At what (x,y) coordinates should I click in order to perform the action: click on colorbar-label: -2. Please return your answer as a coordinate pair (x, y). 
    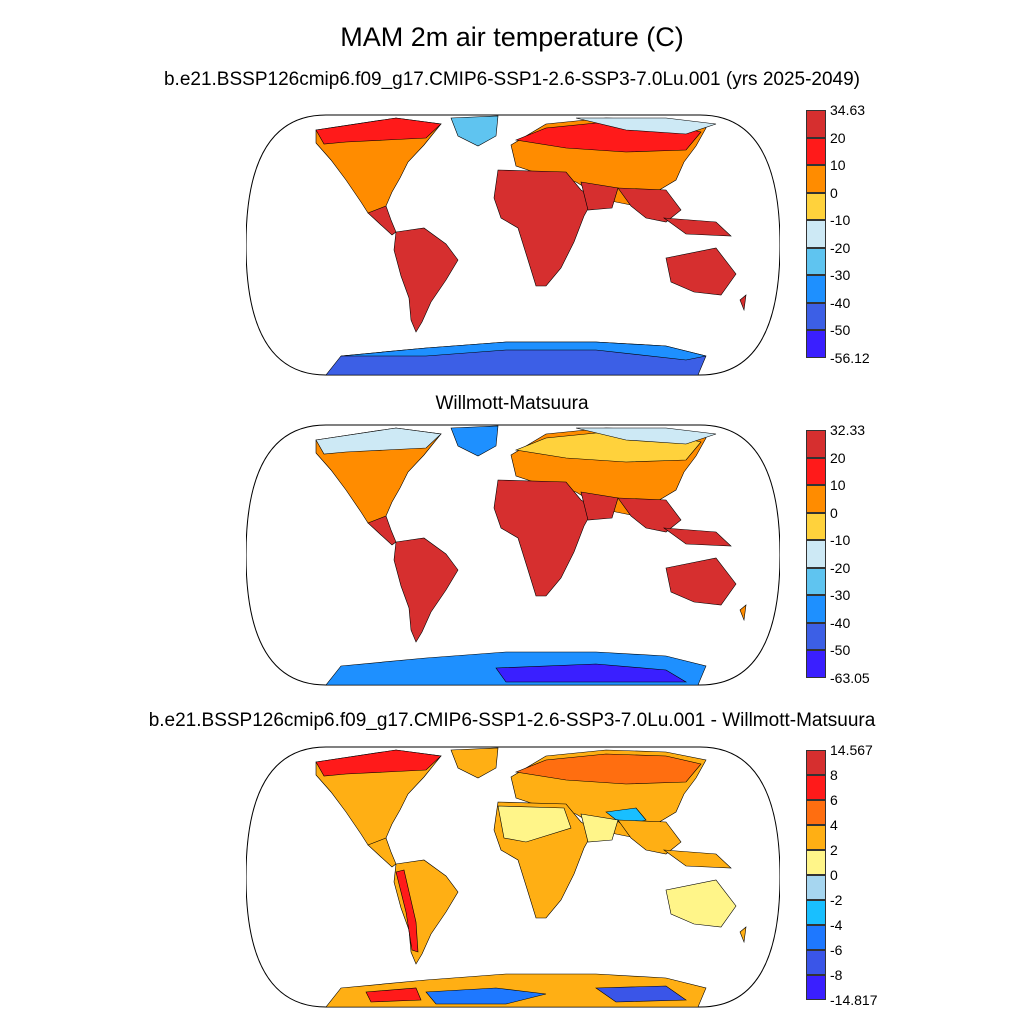
    Looking at the image, I should click on (836, 900).